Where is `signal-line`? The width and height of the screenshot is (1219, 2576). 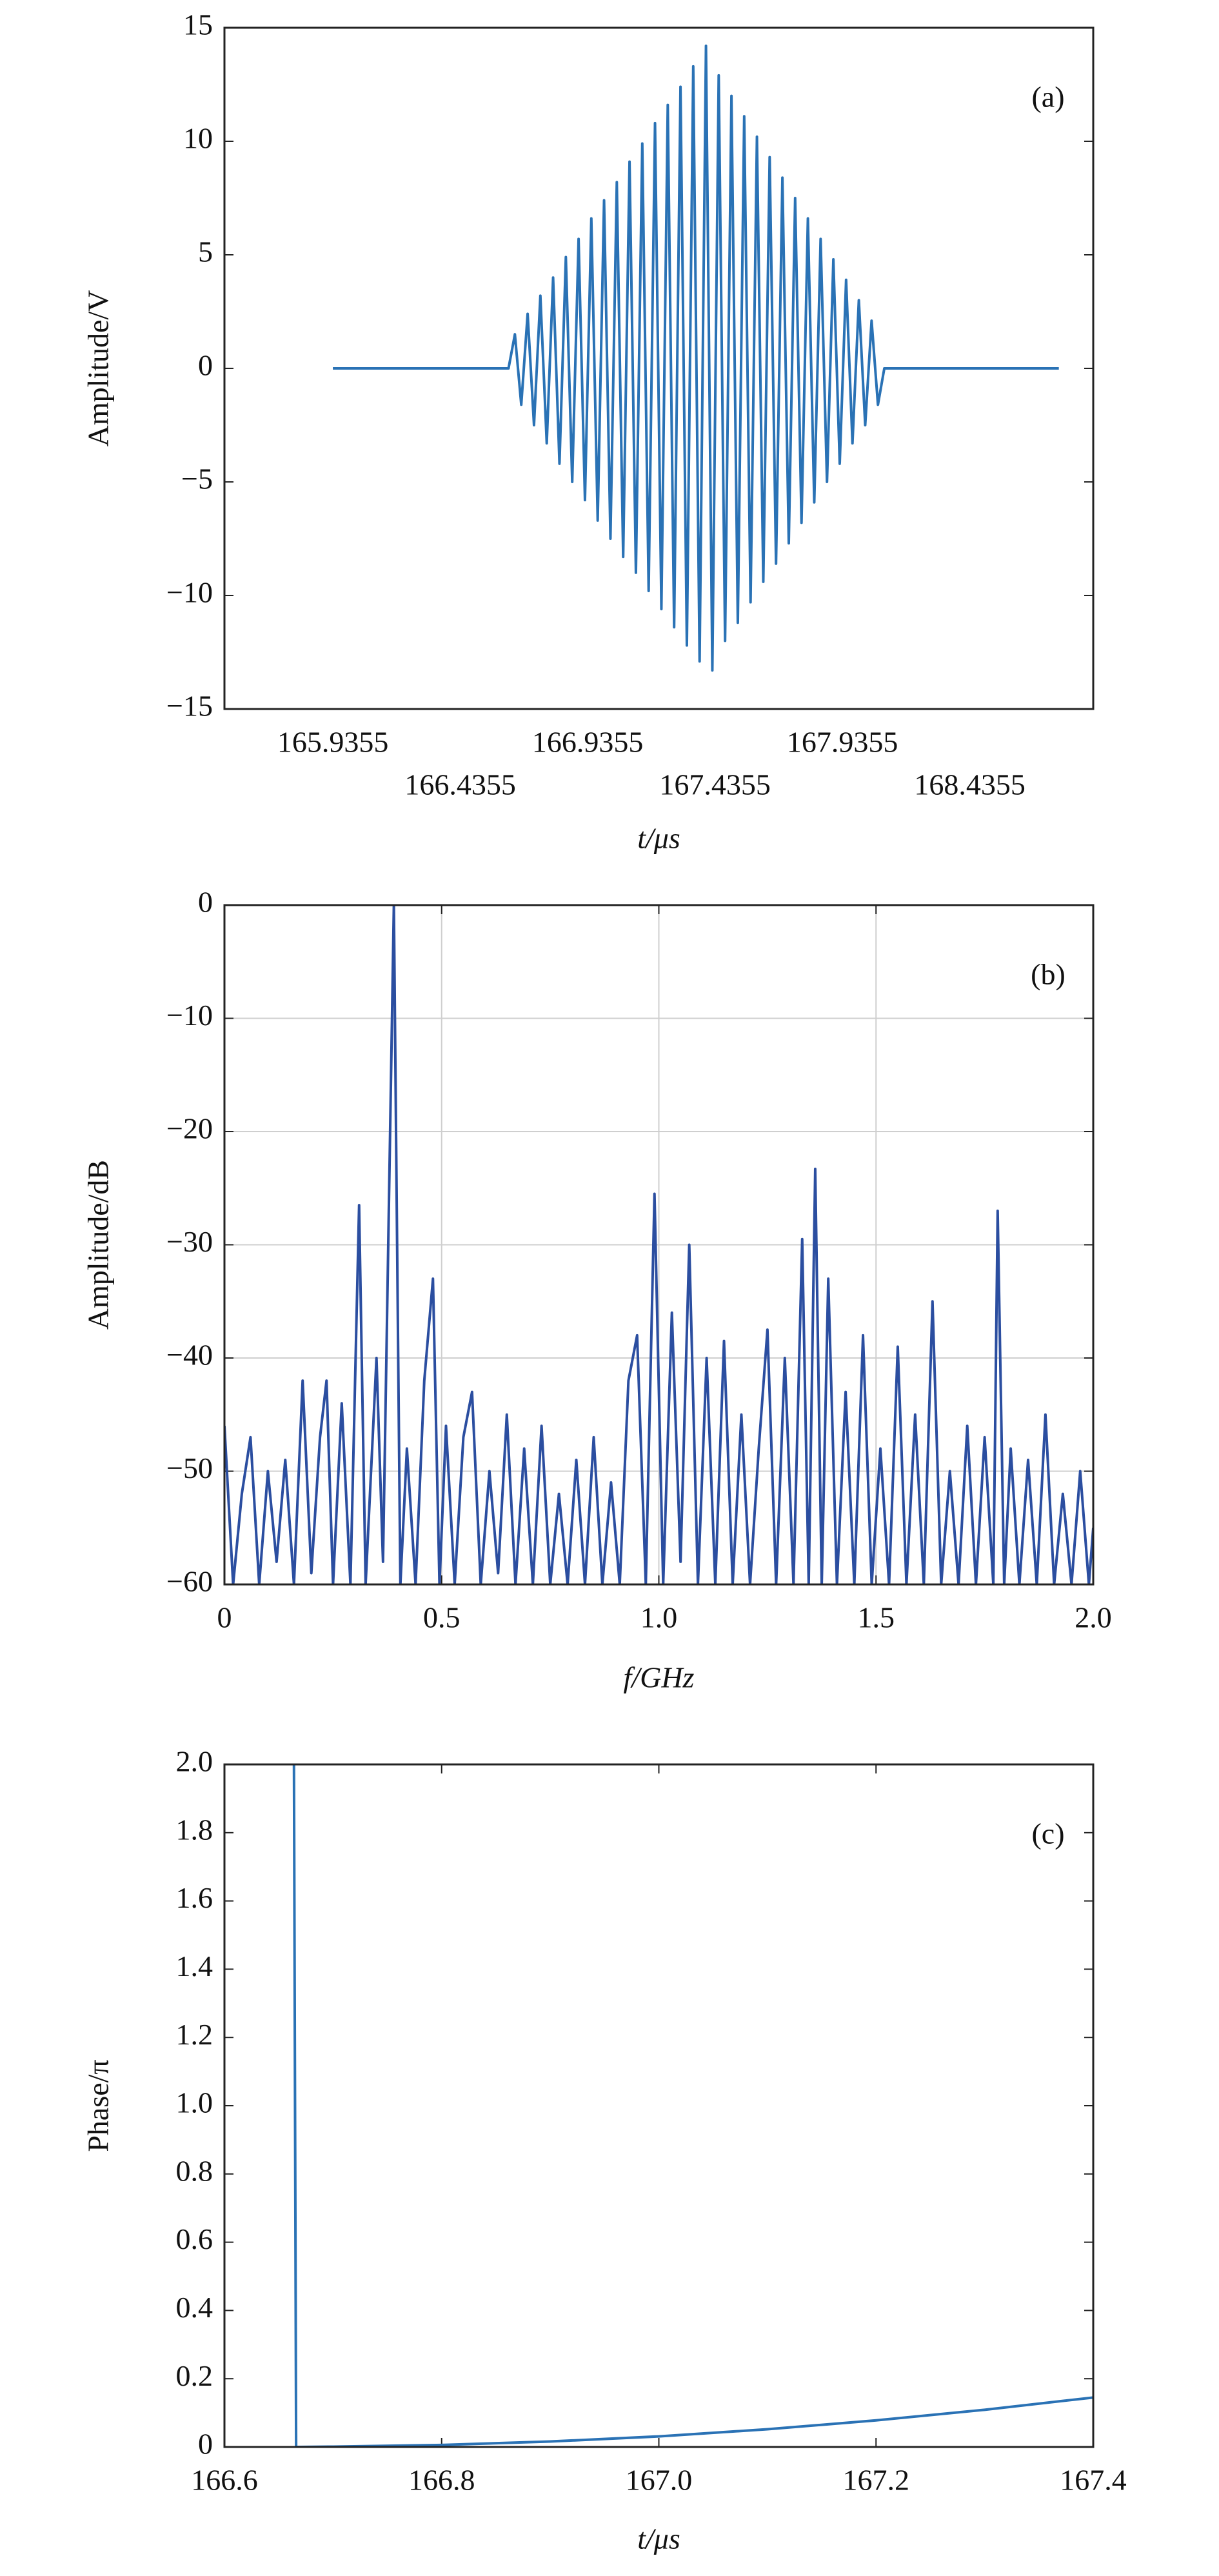
signal-line is located at coordinates (696, 358).